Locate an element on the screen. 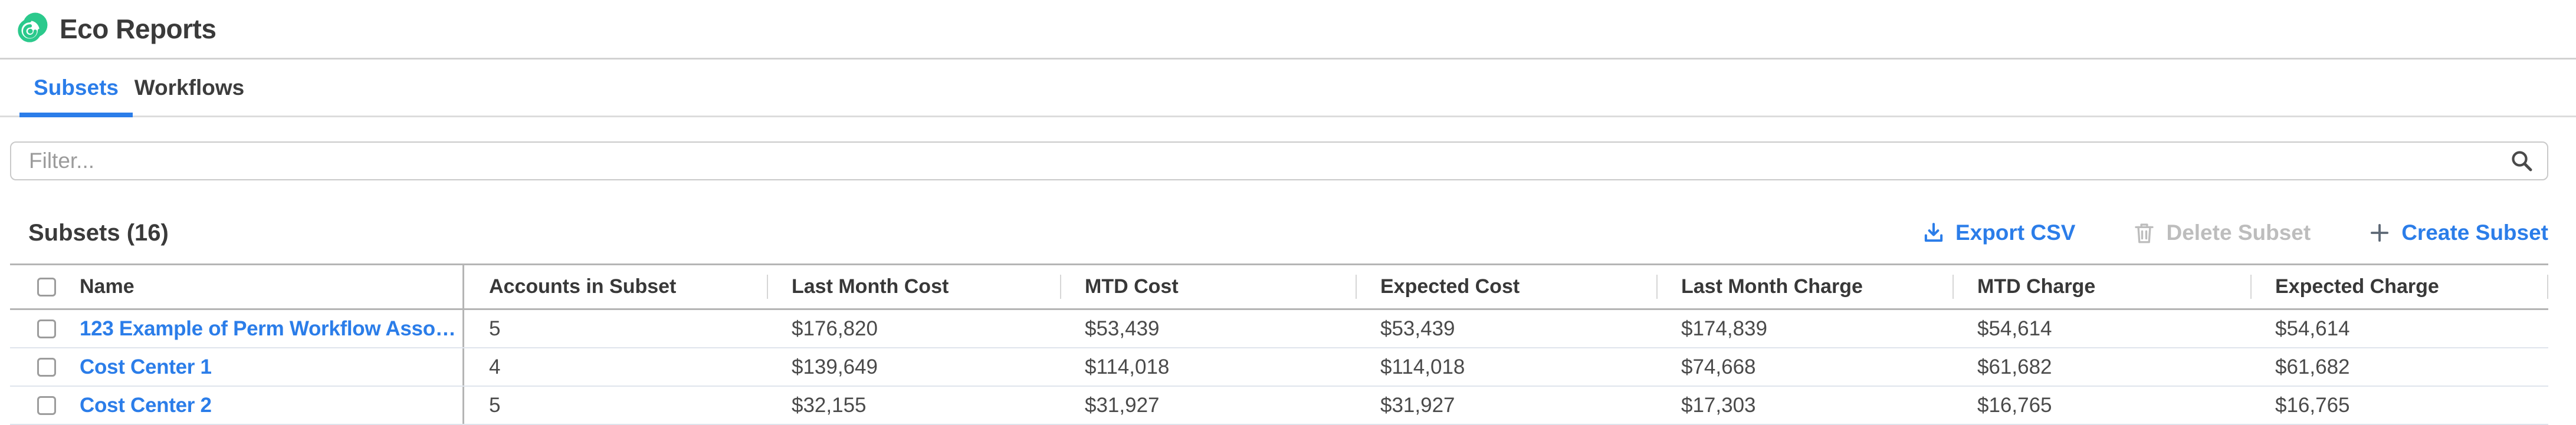 The width and height of the screenshot is (2576, 425). column-header-label: MTD Cost is located at coordinates (1132, 286).